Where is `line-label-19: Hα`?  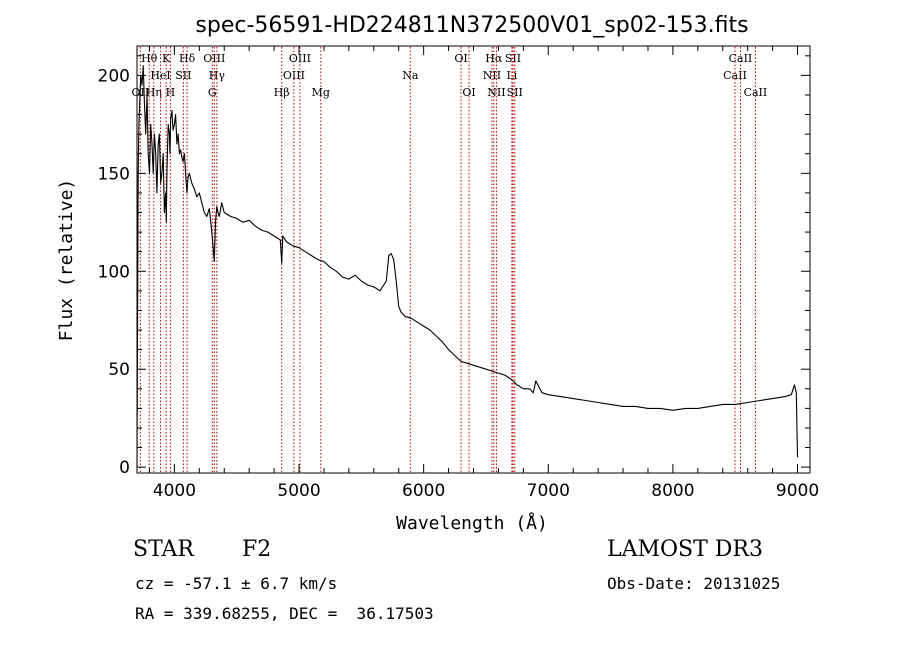 line-label-19: Hα is located at coordinates (494, 58).